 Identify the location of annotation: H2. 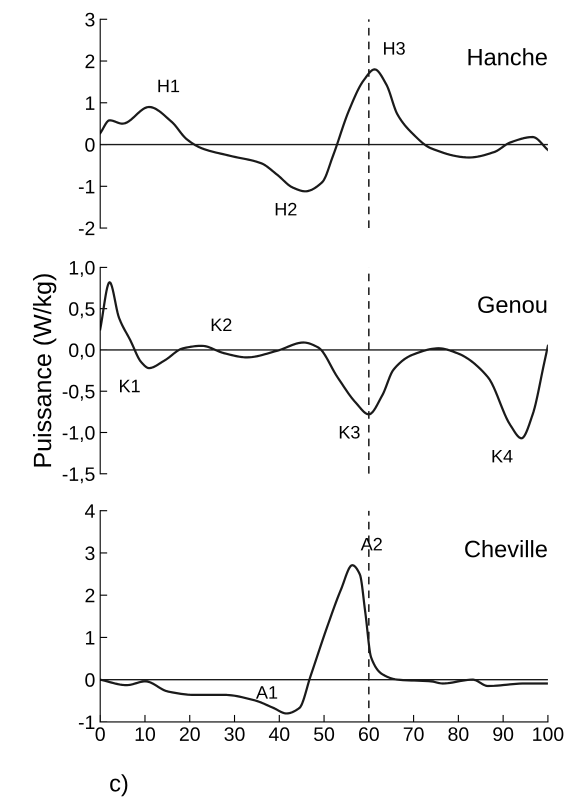
(286, 209).